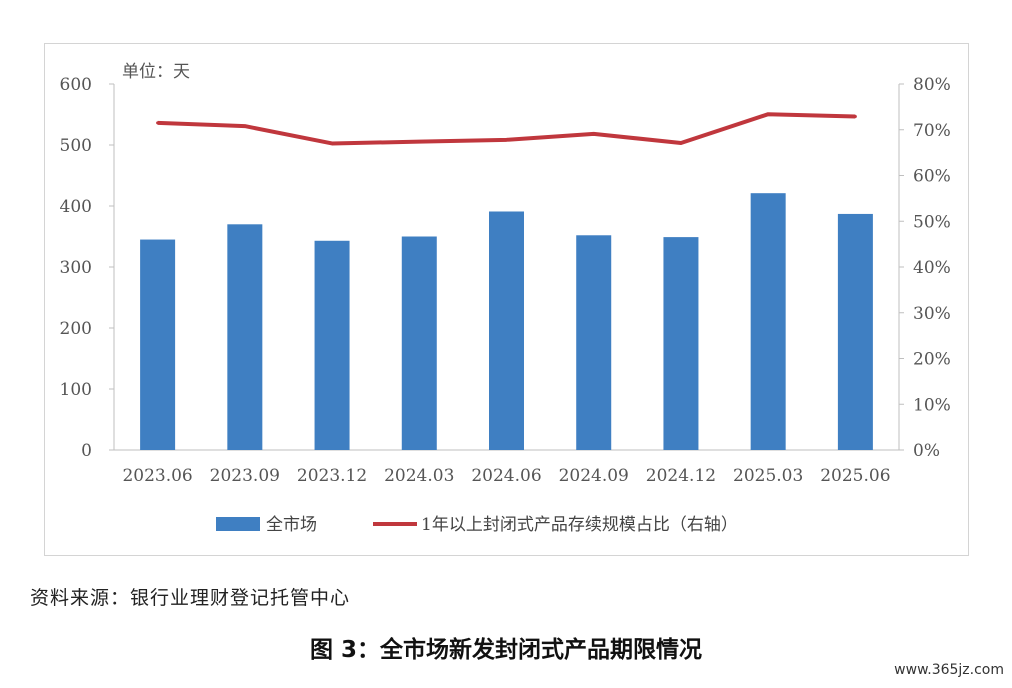  I want to click on right-tick-label: 0%, so click(926, 451).